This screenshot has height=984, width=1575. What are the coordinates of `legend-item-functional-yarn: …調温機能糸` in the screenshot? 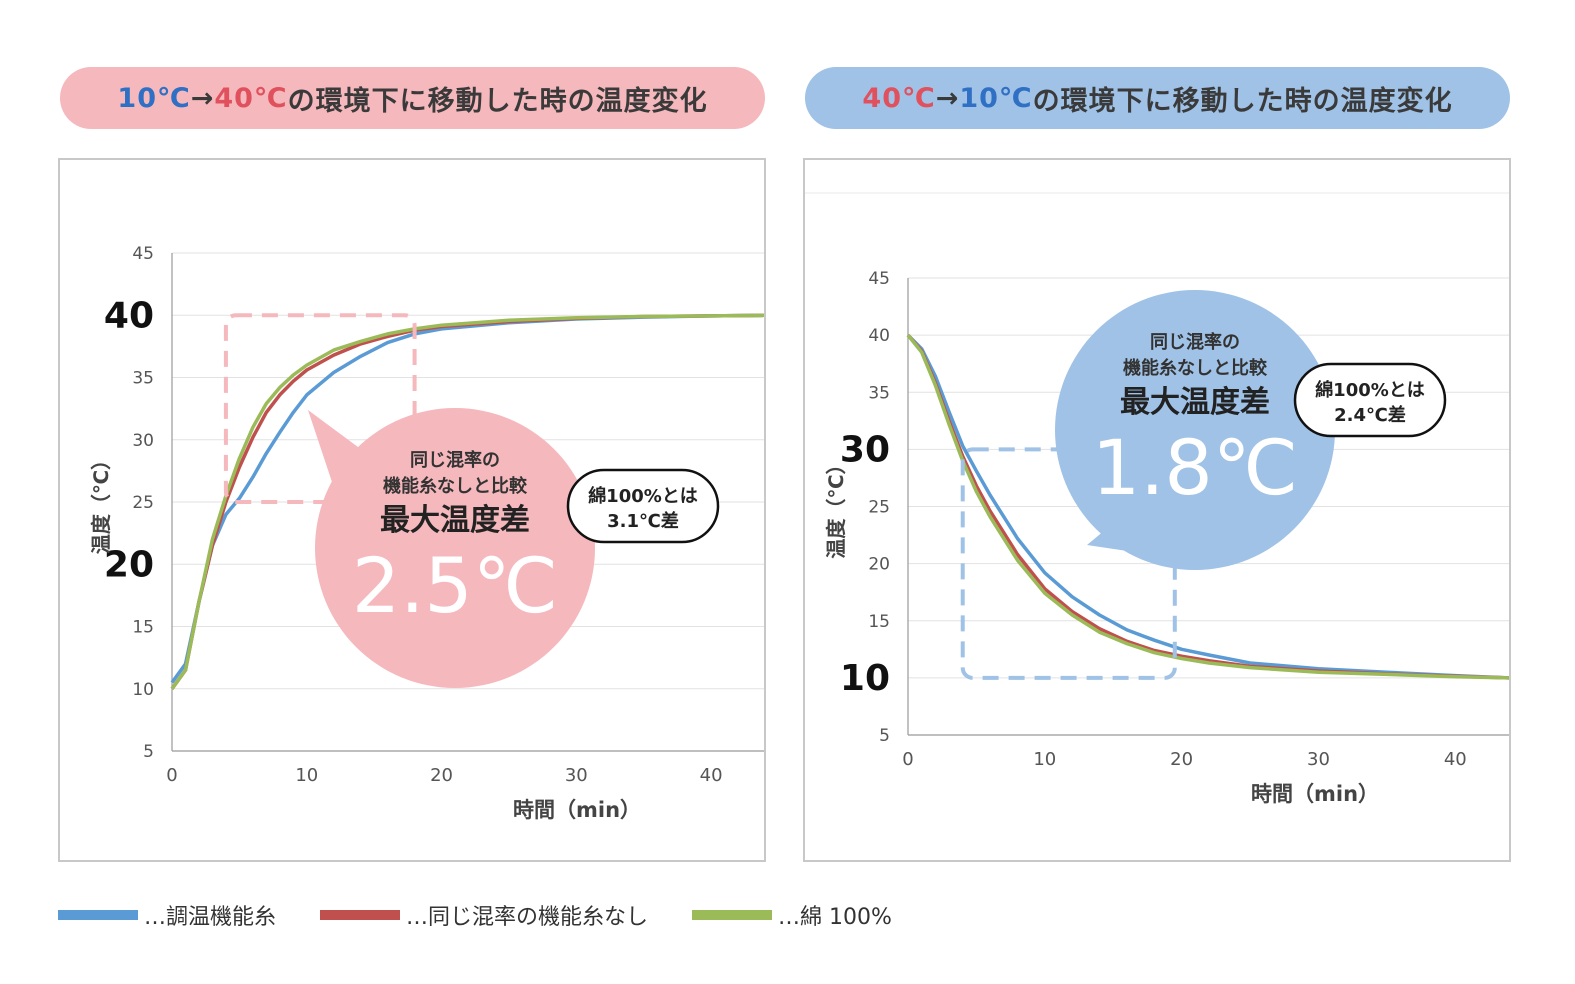 It's located at (167, 915).